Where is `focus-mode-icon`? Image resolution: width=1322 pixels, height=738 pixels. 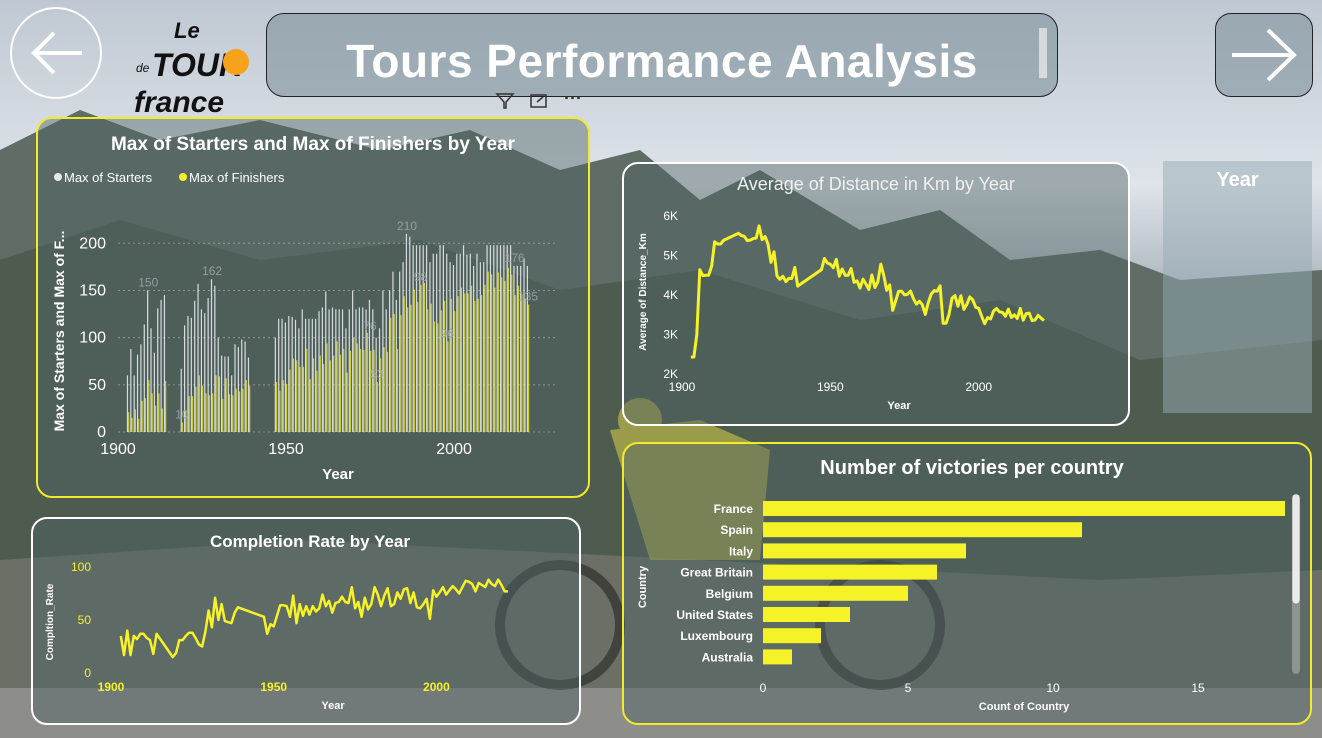
focus-mode-icon is located at coordinates (539, 101).